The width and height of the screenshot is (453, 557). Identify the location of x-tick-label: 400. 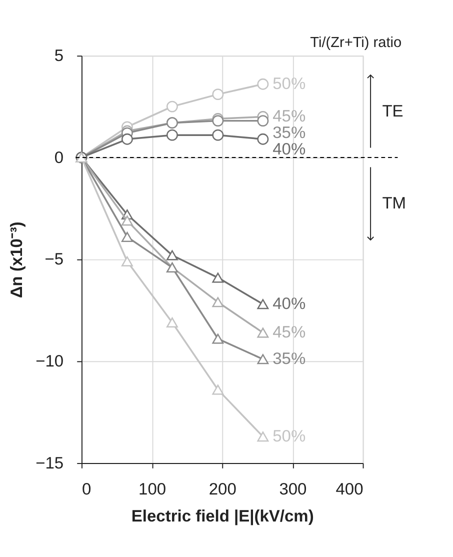
(350, 489).